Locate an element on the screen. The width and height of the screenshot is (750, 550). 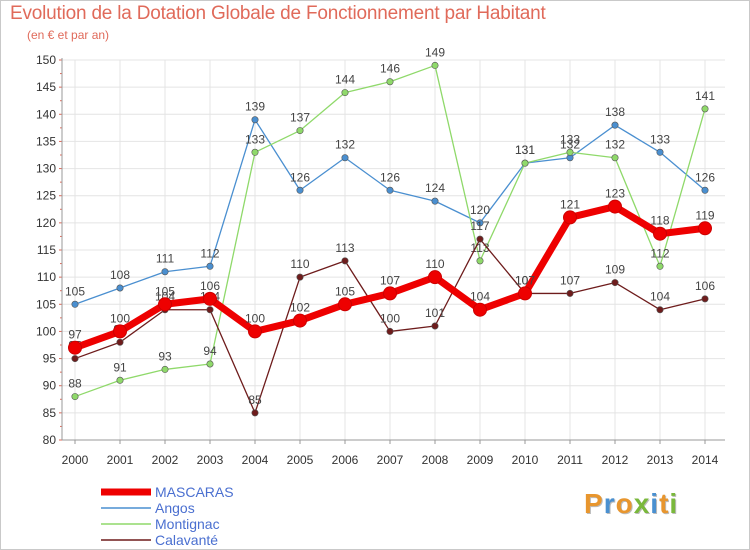
logo-letter: o is located at coordinates (624, 503).